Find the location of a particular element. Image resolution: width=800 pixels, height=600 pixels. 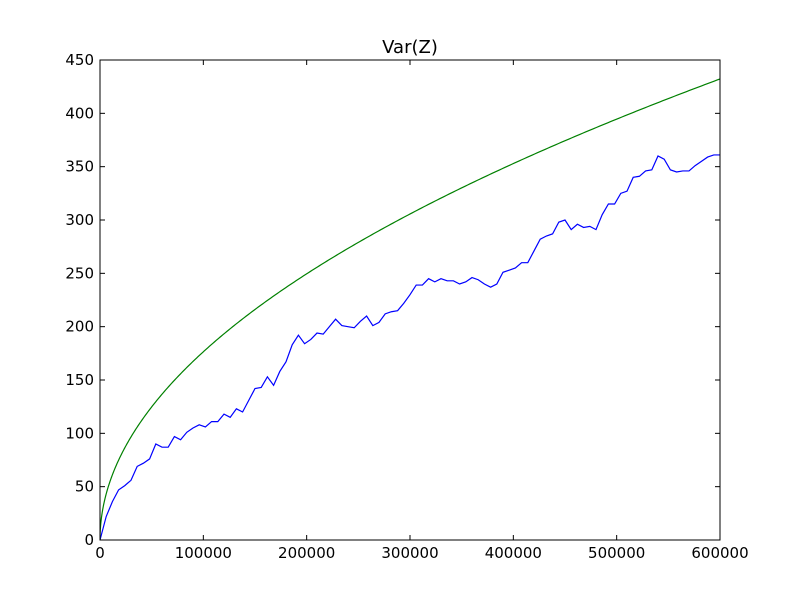

y-tick-label: 0 is located at coordinates (89, 540).